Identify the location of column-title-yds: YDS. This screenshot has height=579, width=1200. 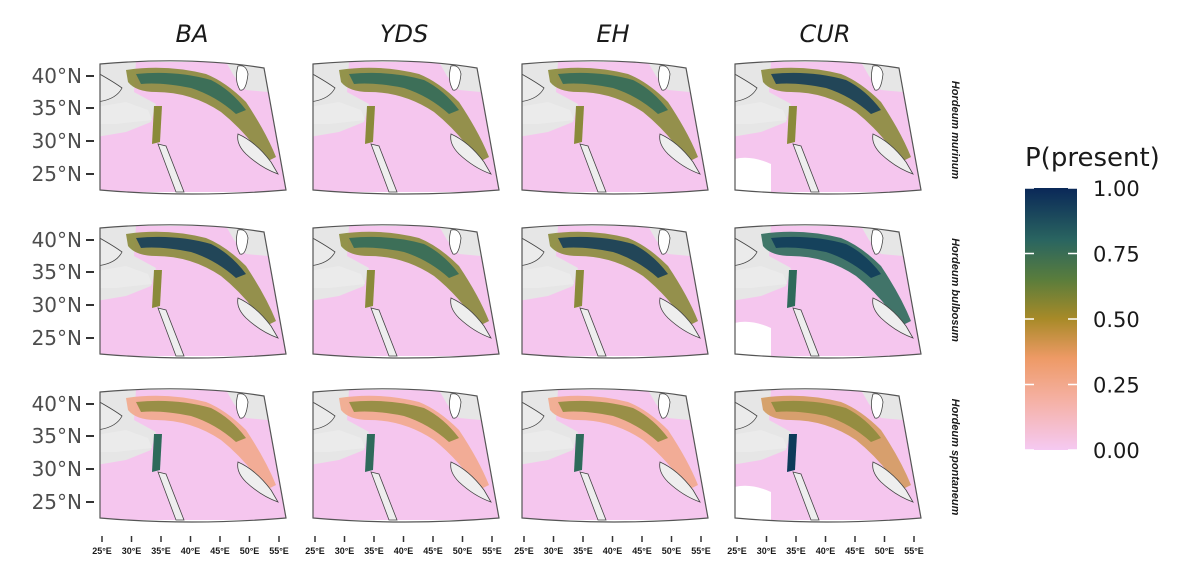
(404, 34).